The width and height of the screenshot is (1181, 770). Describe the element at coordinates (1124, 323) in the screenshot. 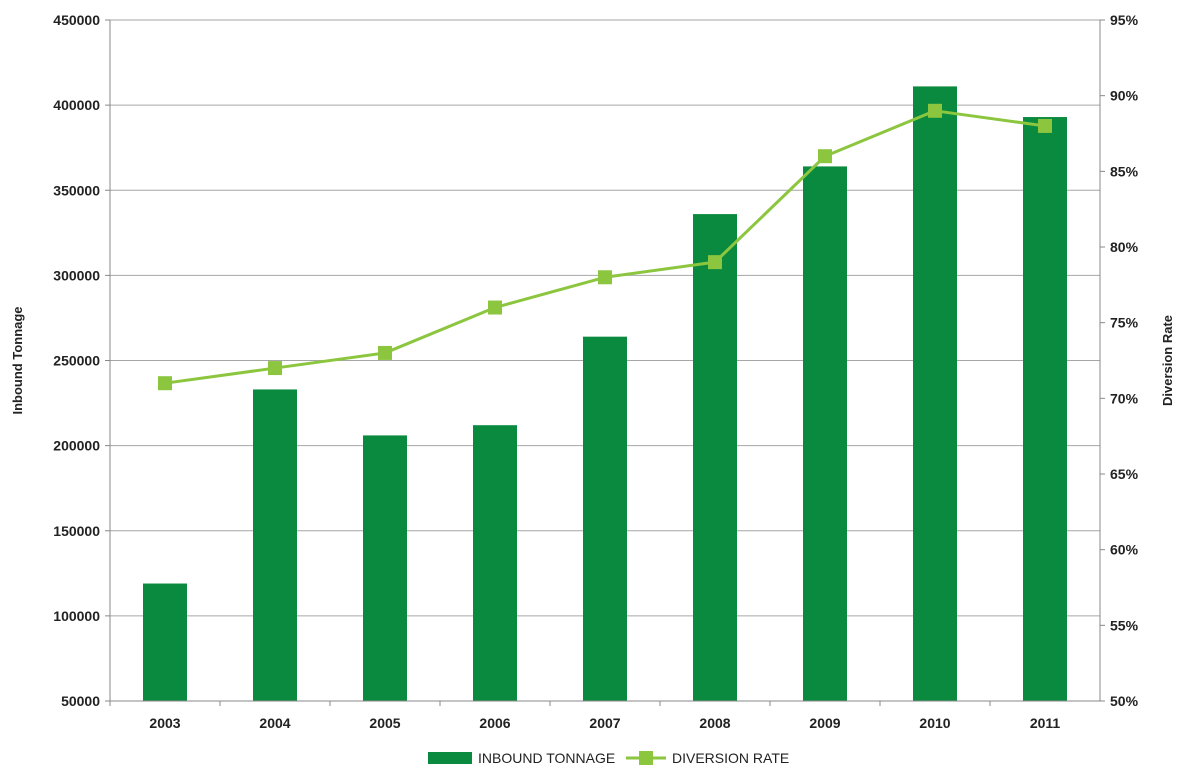

I see `y2-tick-label: 75%` at that location.